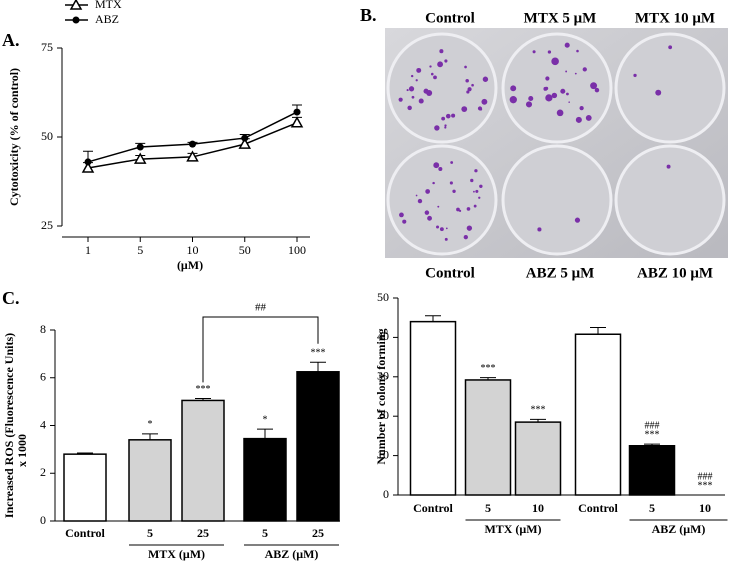  Describe the element at coordinates (108, 5) in the screenshot. I see `legend-label: MTX` at that location.